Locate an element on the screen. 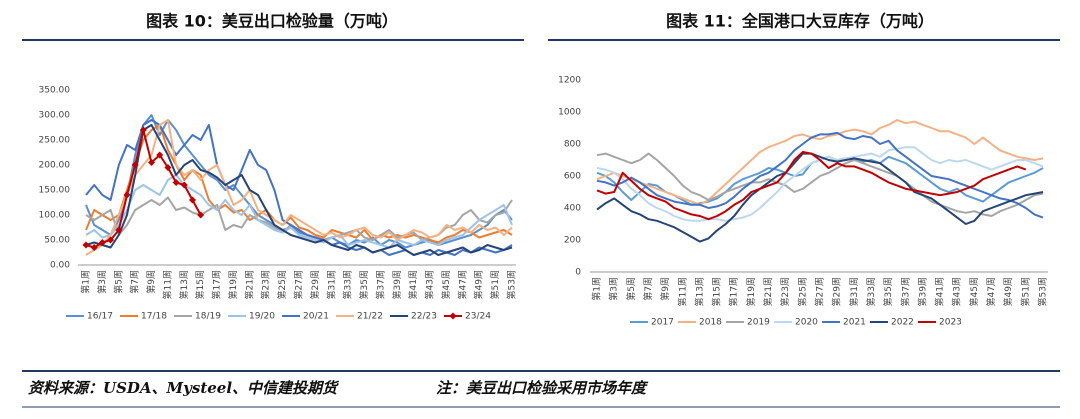 This screenshot has height=419, width=1080. legend-label: 19/20 is located at coordinates (262, 317).